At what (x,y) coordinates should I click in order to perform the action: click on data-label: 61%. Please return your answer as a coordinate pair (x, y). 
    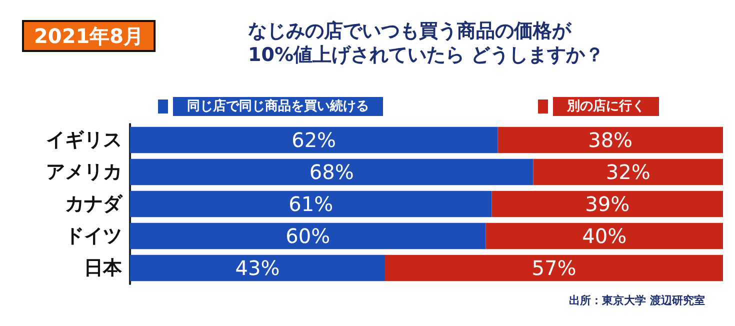
    Looking at the image, I should click on (311, 204).